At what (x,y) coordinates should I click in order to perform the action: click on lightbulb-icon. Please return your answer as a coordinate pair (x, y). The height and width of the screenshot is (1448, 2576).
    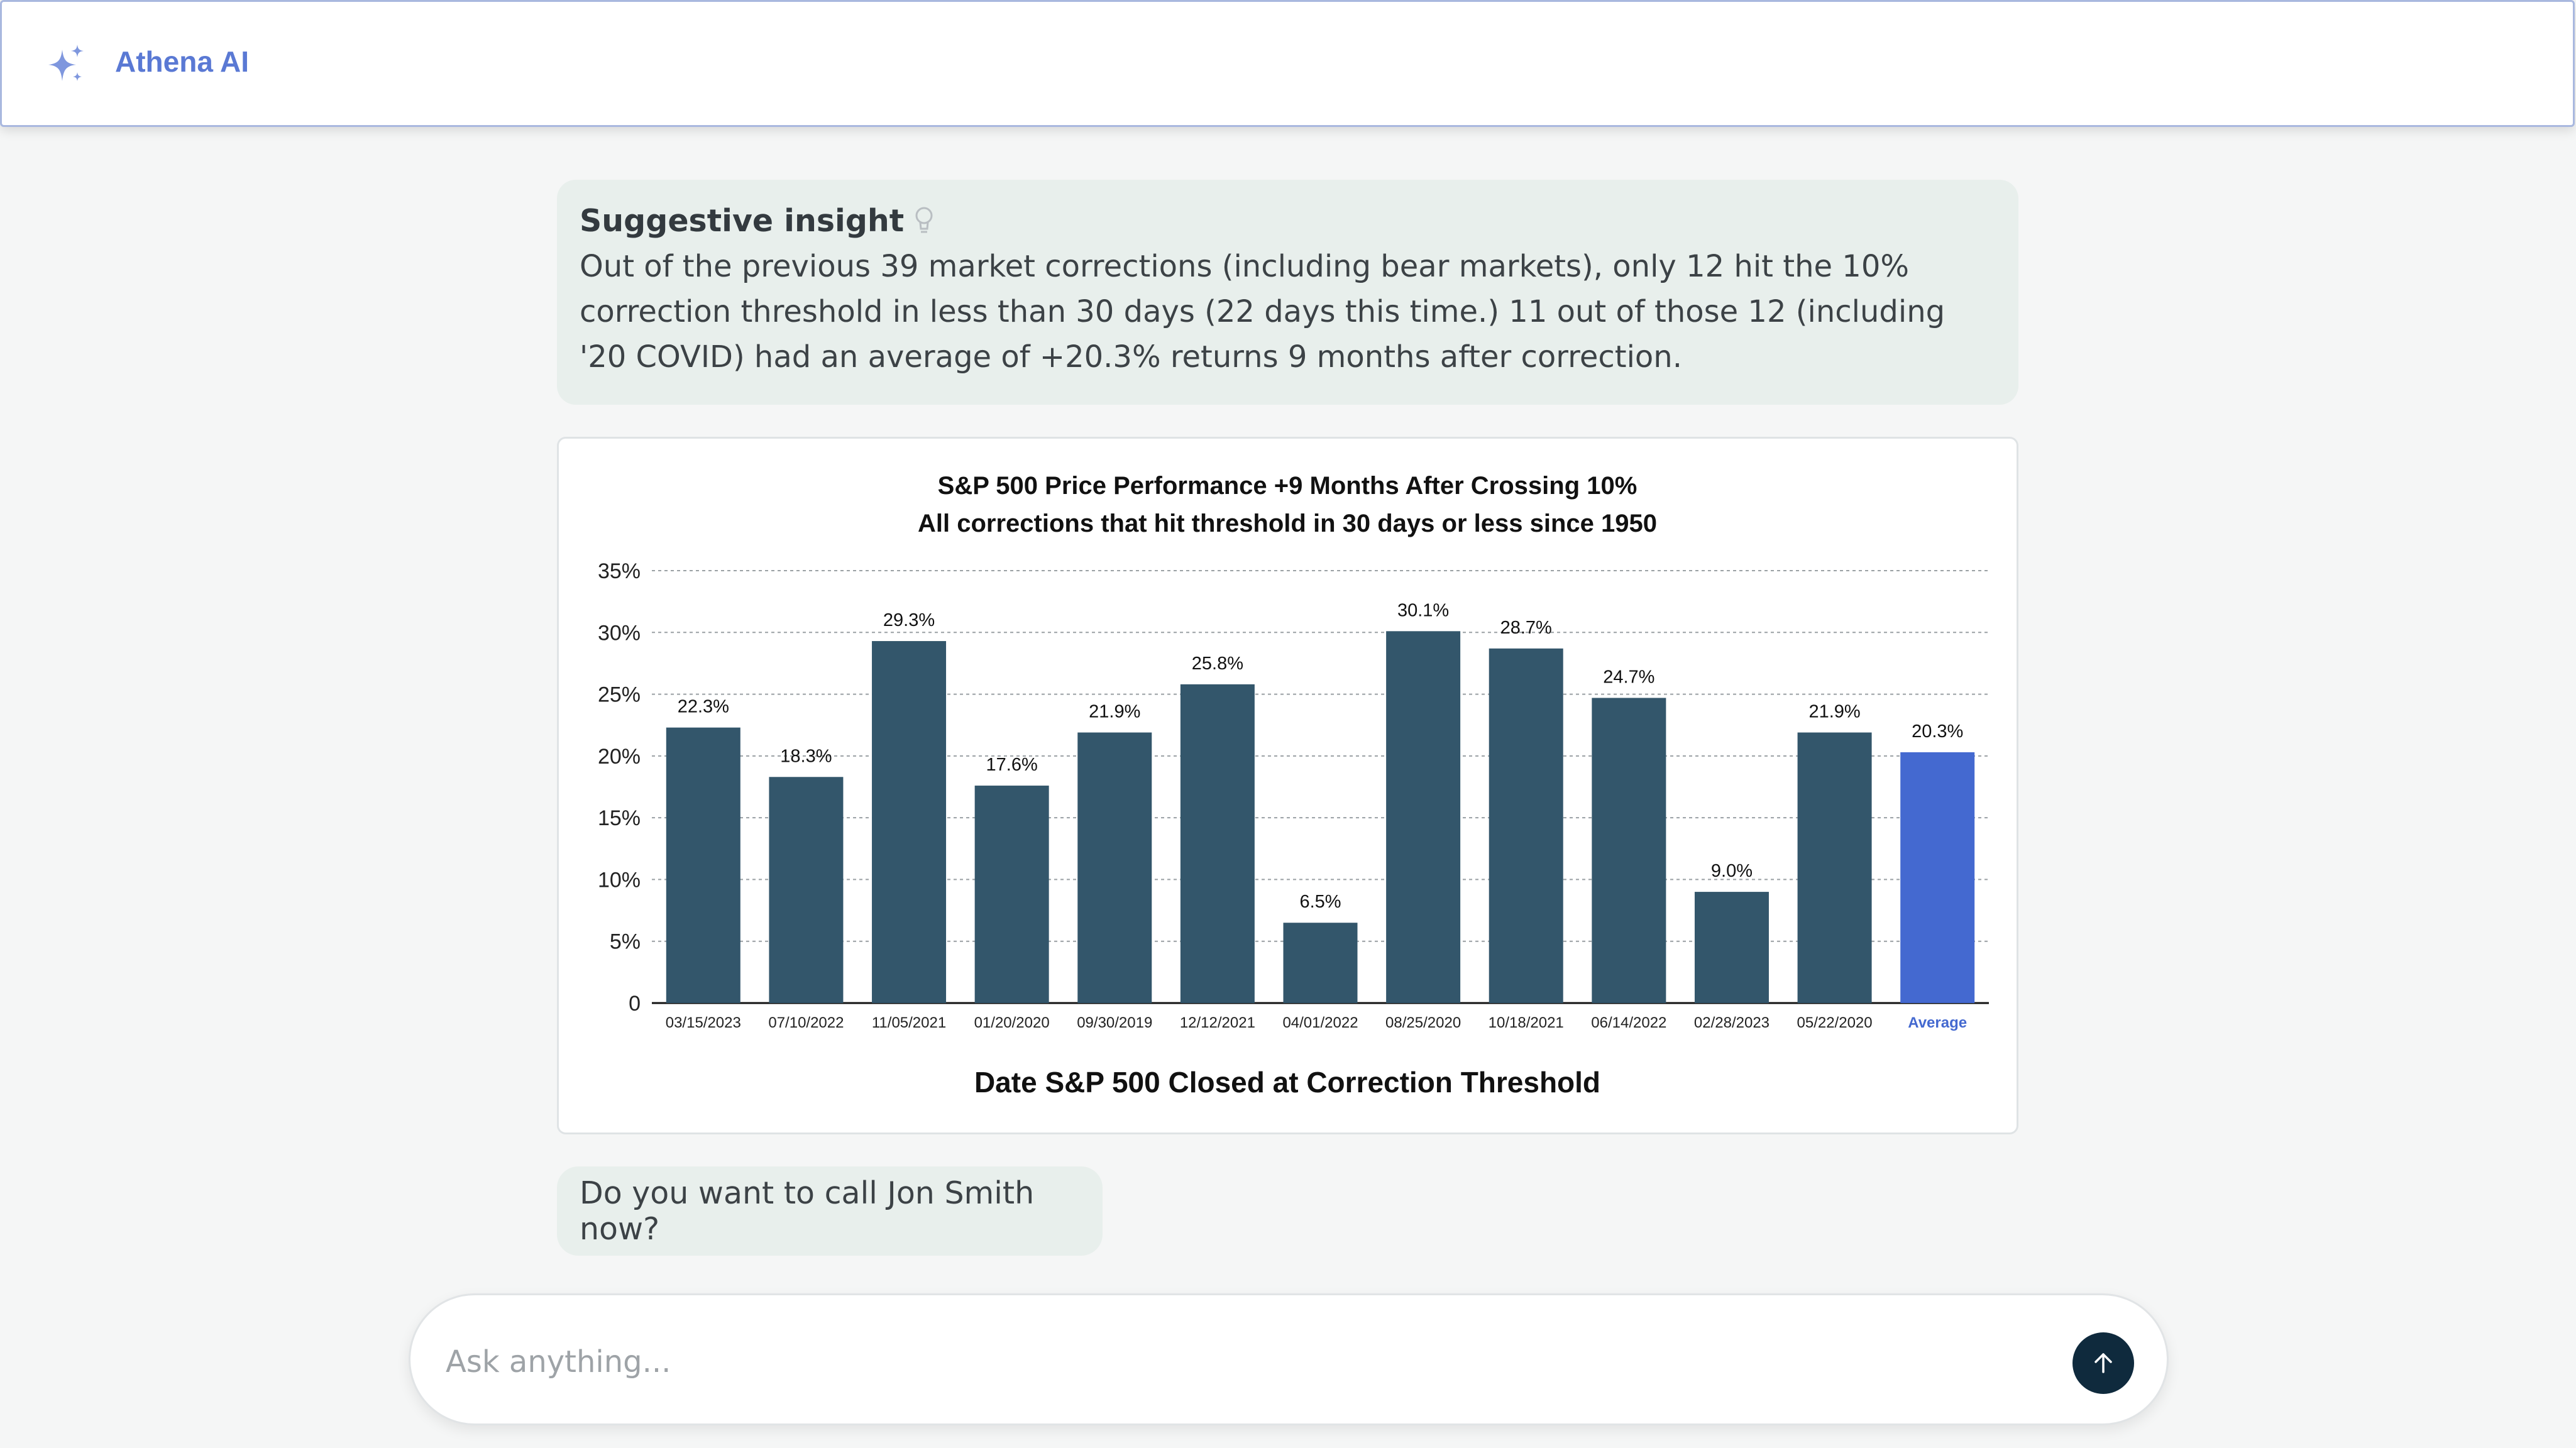
    Looking at the image, I should click on (924, 220).